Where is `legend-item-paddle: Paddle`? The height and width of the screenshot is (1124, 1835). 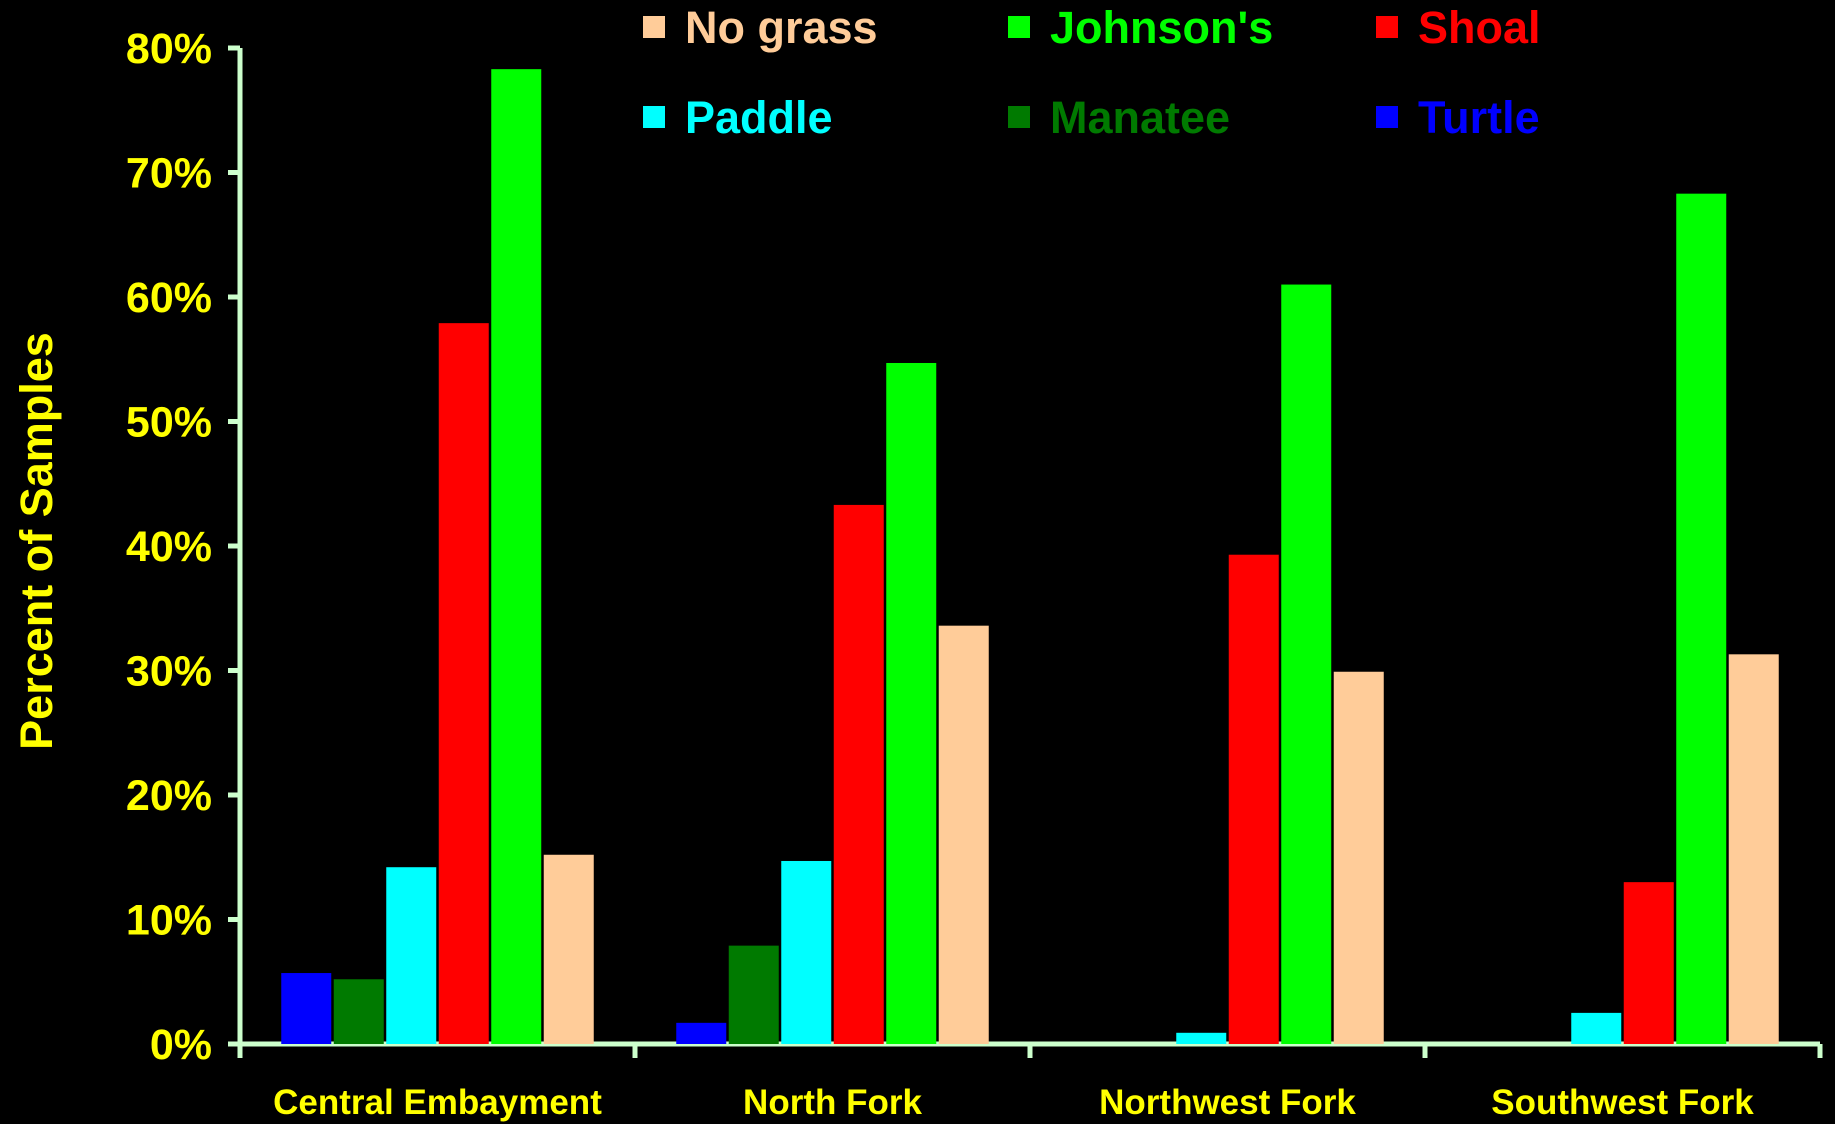 legend-item-paddle: Paddle is located at coordinates (738, 117).